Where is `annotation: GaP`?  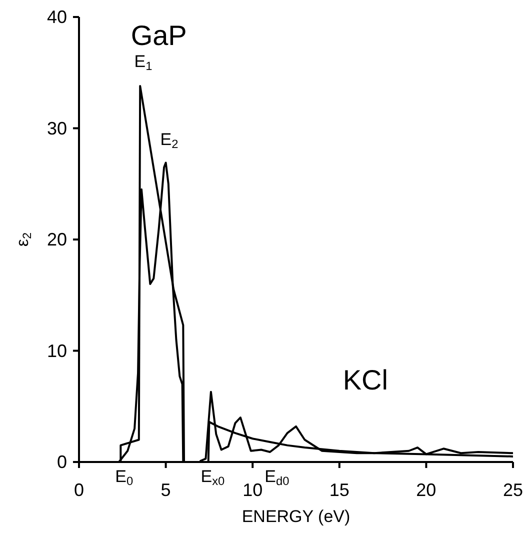
annotation: GaP is located at coordinates (158, 35).